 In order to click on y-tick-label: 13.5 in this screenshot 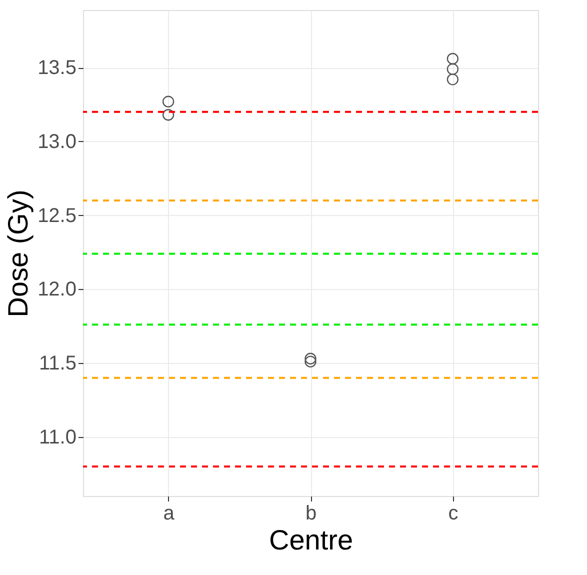, I will do `click(57, 68)`.